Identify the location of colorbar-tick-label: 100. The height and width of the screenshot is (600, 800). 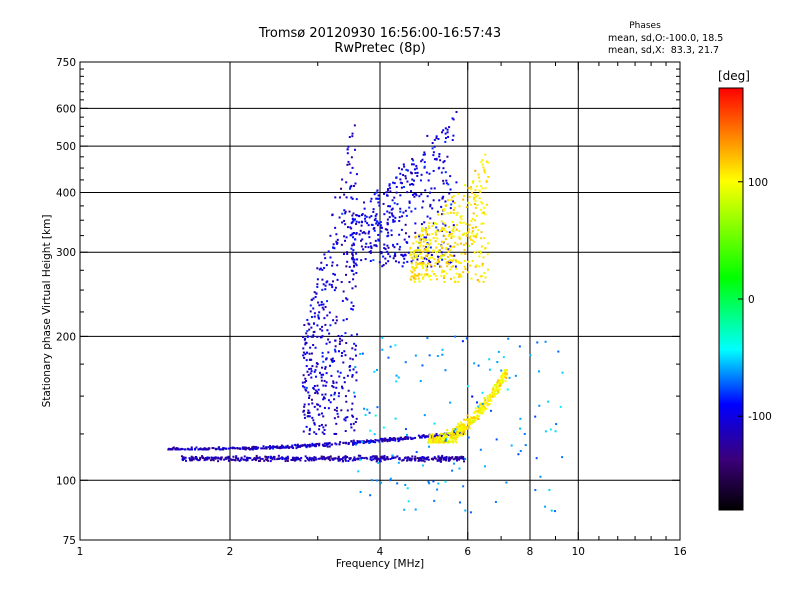
(758, 183).